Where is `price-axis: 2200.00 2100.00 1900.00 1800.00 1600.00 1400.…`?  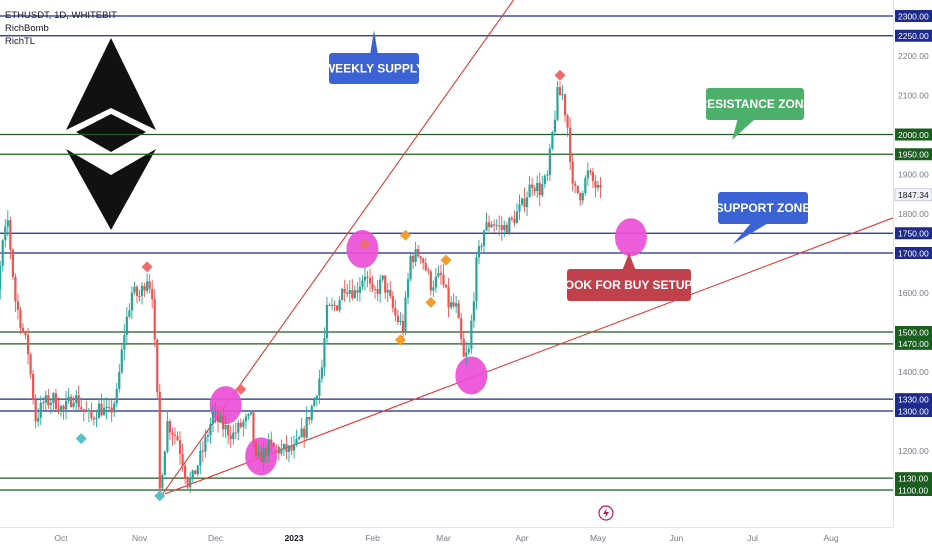
price-axis: 2200.00 2100.00 1900.00 1800.00 1600.00 1400.… is located at coordinates (912, 275).